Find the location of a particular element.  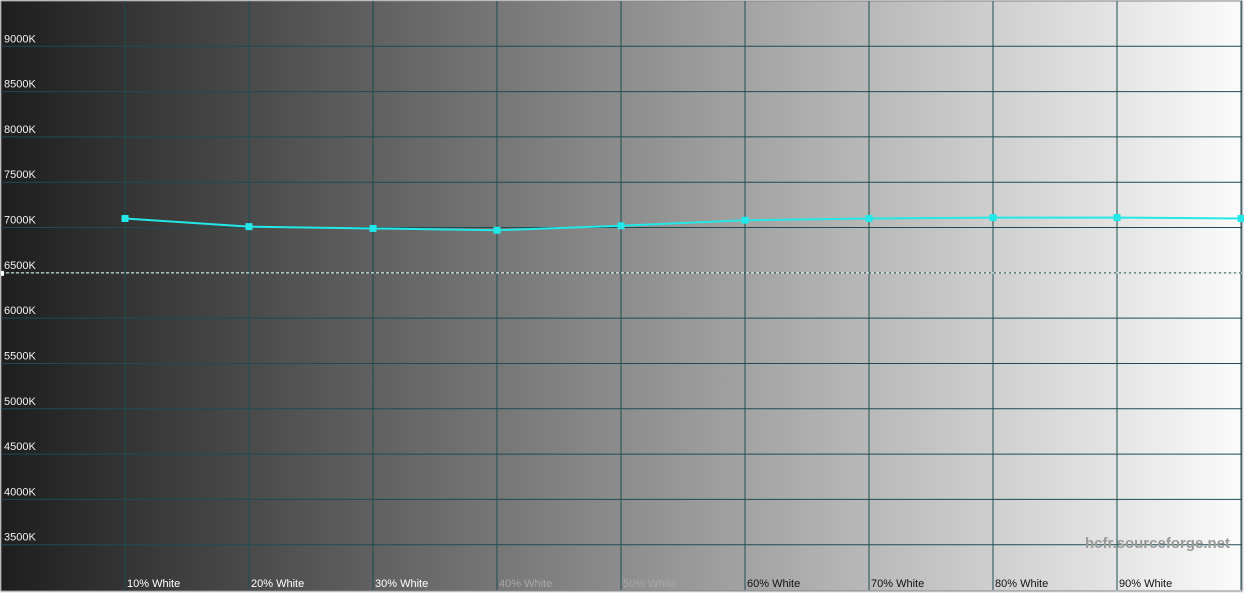

y-tick-label: 6500K is located at coordinates (20, 266).